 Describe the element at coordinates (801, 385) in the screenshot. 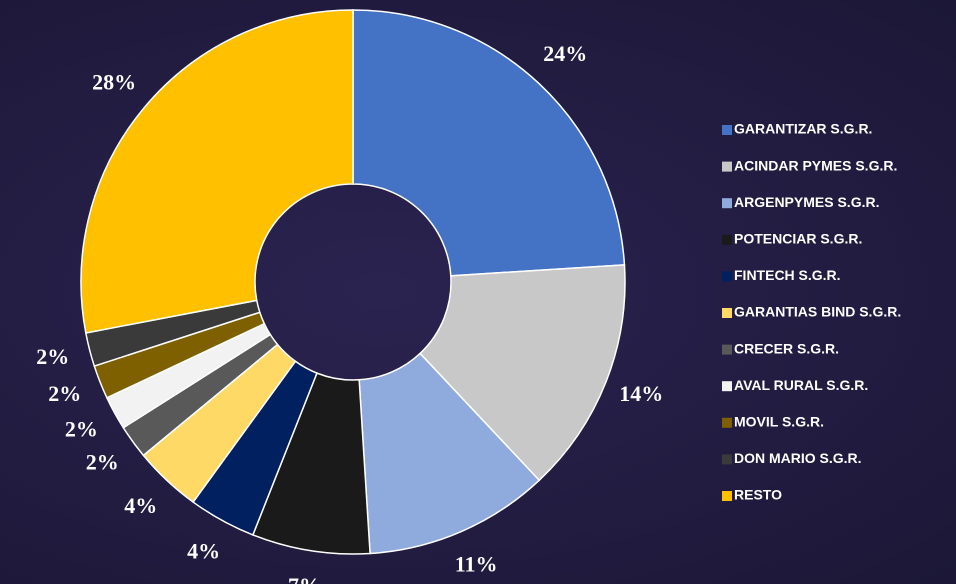

I see `legend-label: AVAL RURAL S.G.R.` at that location.